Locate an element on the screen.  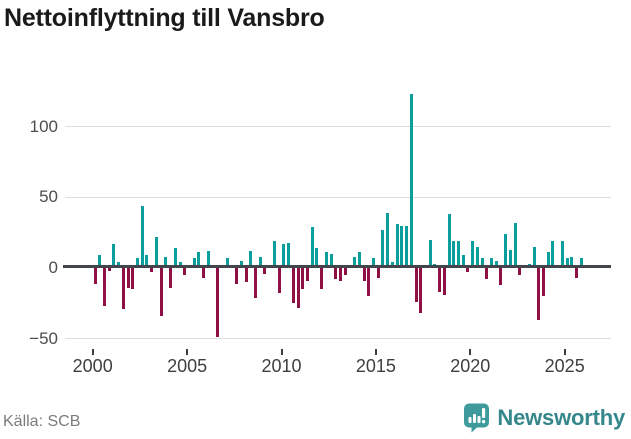
footer: Källa: SCB Newsworthy is located at coordinates (315, 419).